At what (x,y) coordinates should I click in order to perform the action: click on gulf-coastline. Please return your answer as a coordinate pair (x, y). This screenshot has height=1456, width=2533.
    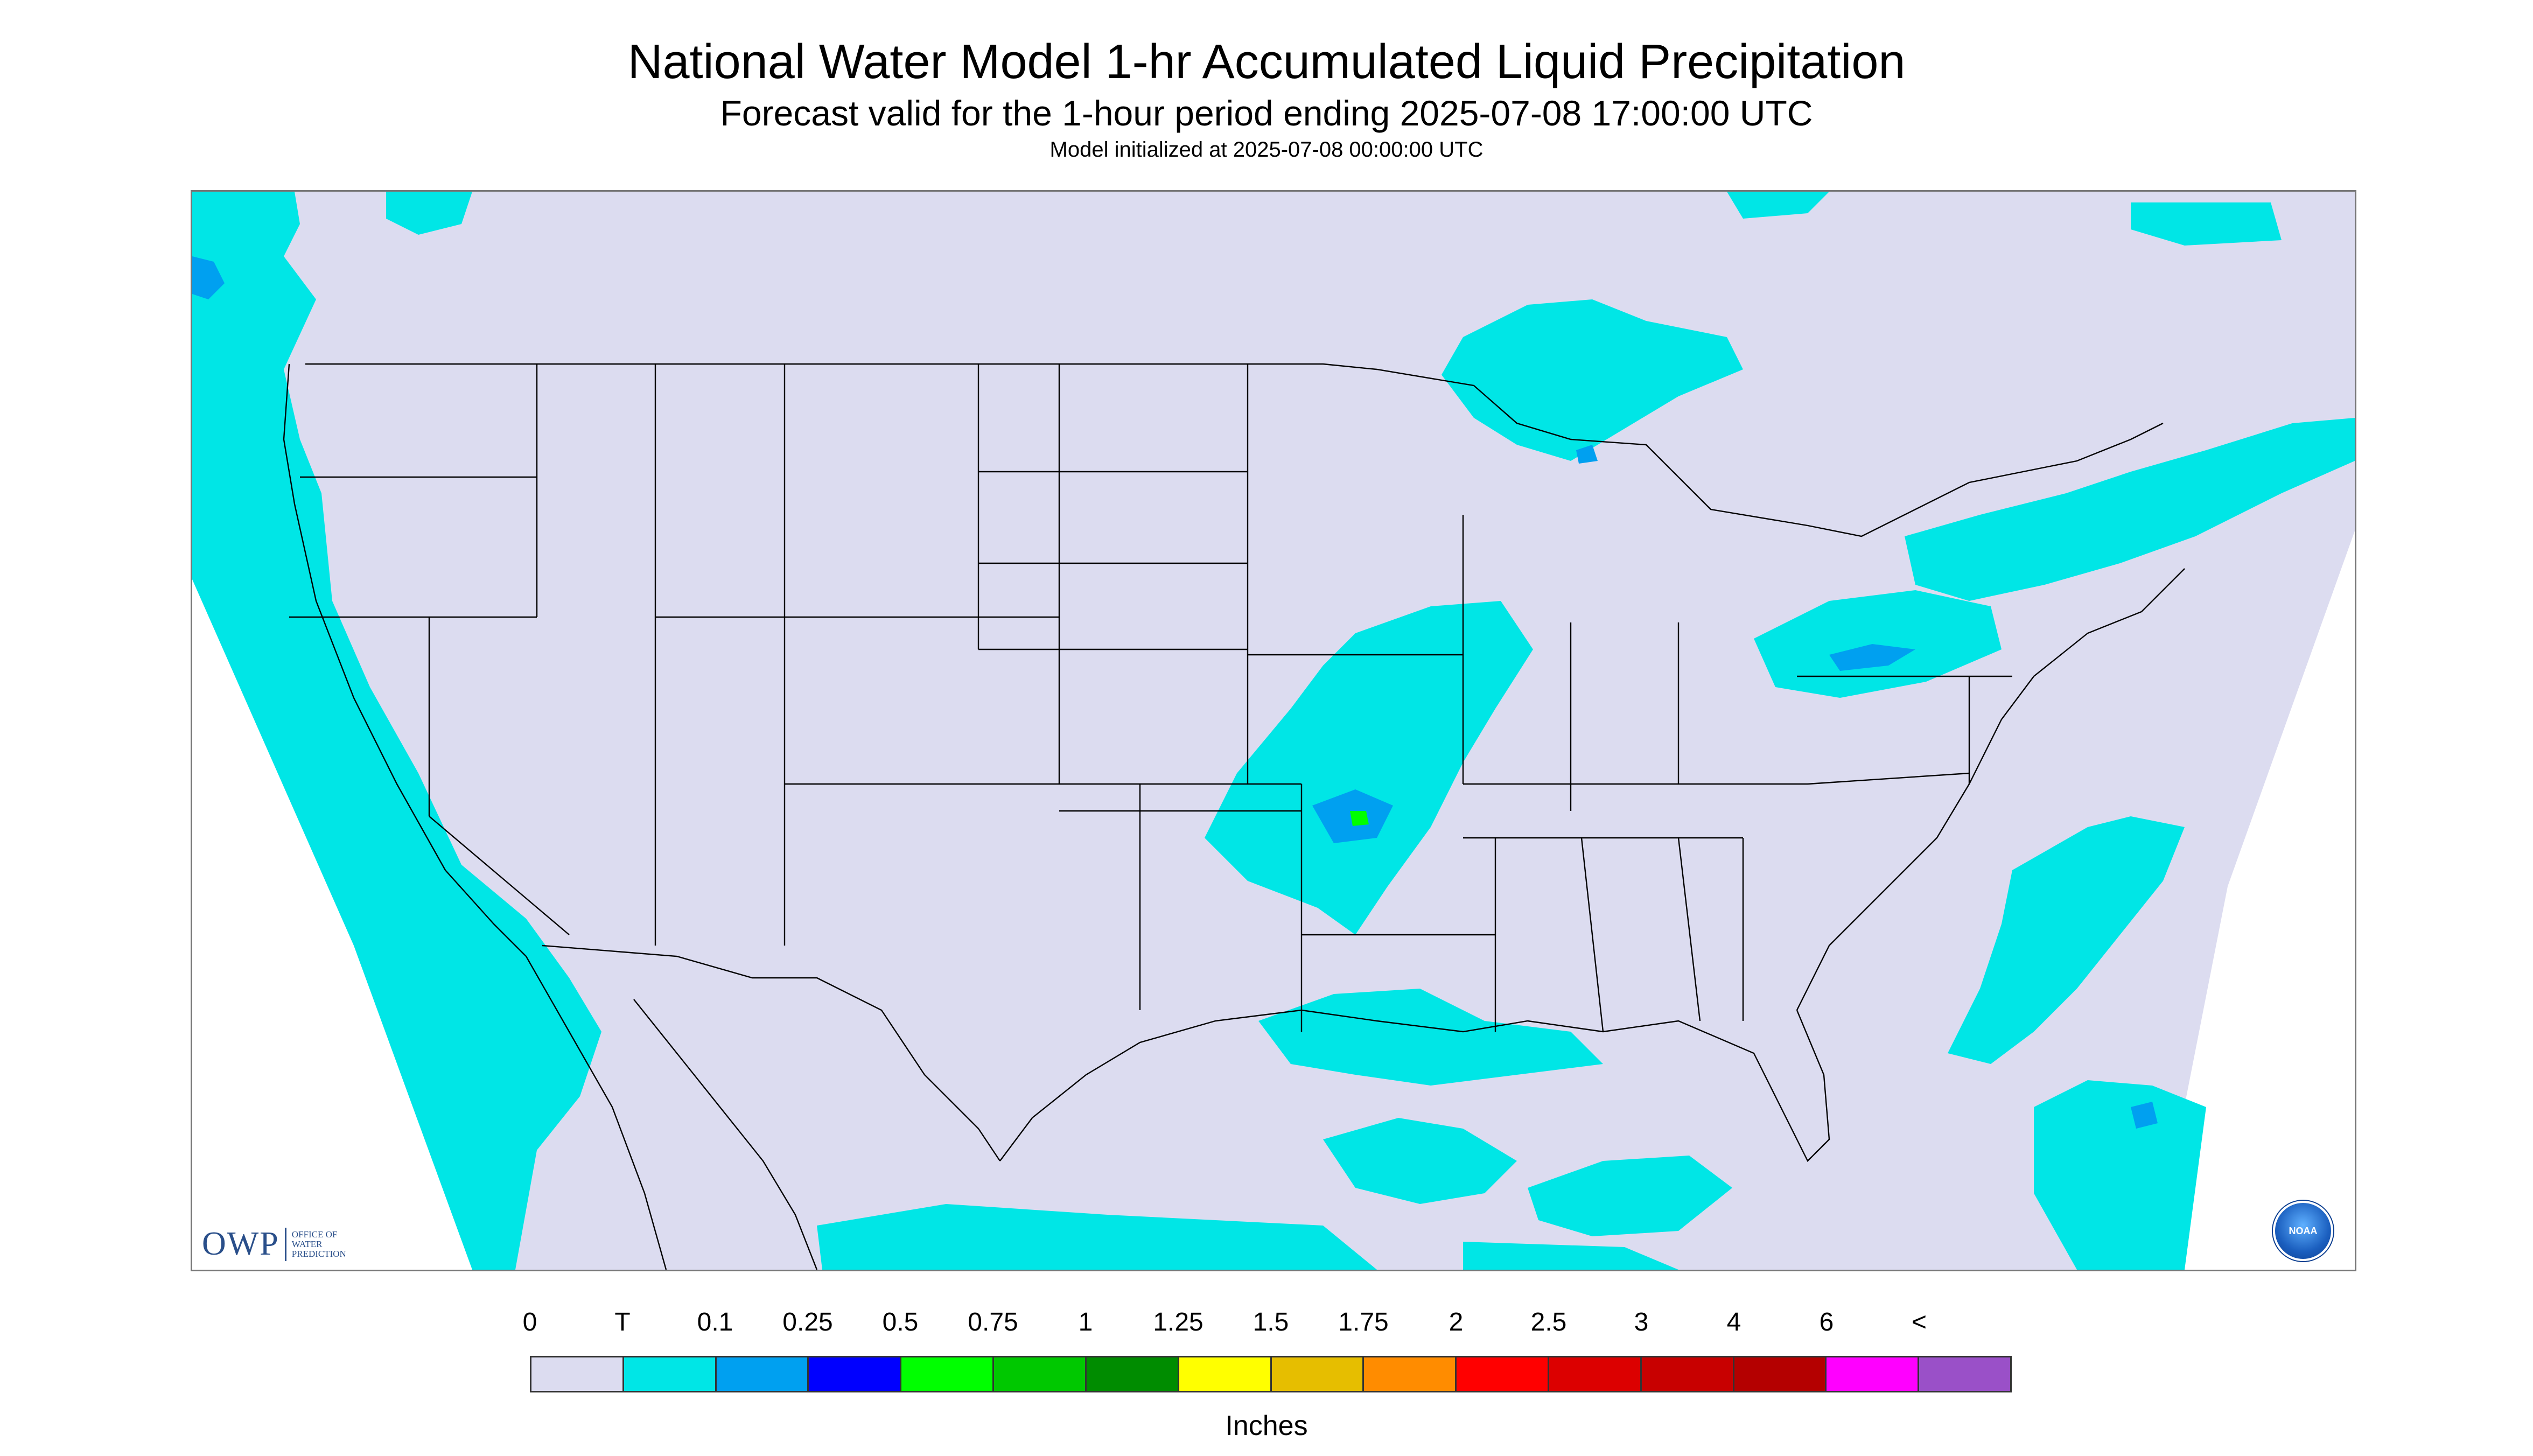
    Looking at the image, I should click on (1414, 1086).